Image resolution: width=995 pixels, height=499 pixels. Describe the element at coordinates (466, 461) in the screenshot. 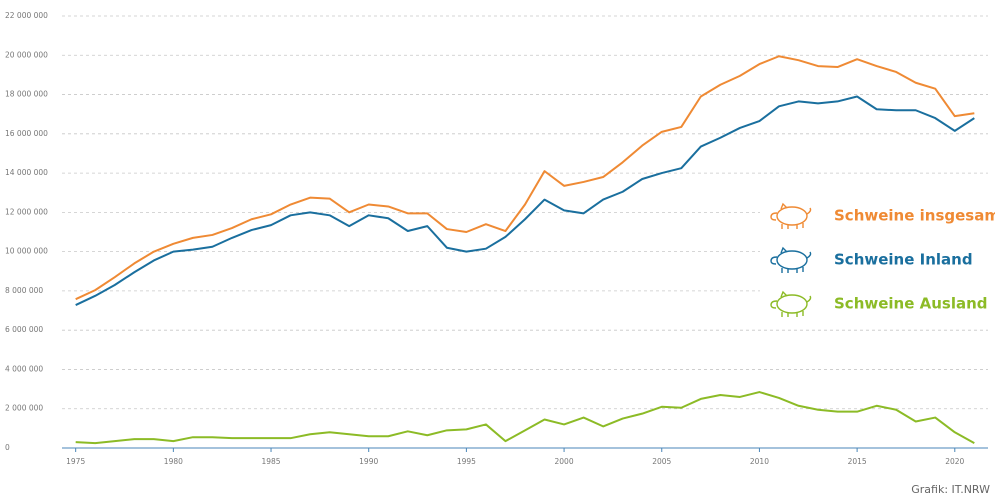

I see `x-tick-label: 1995` at that location.